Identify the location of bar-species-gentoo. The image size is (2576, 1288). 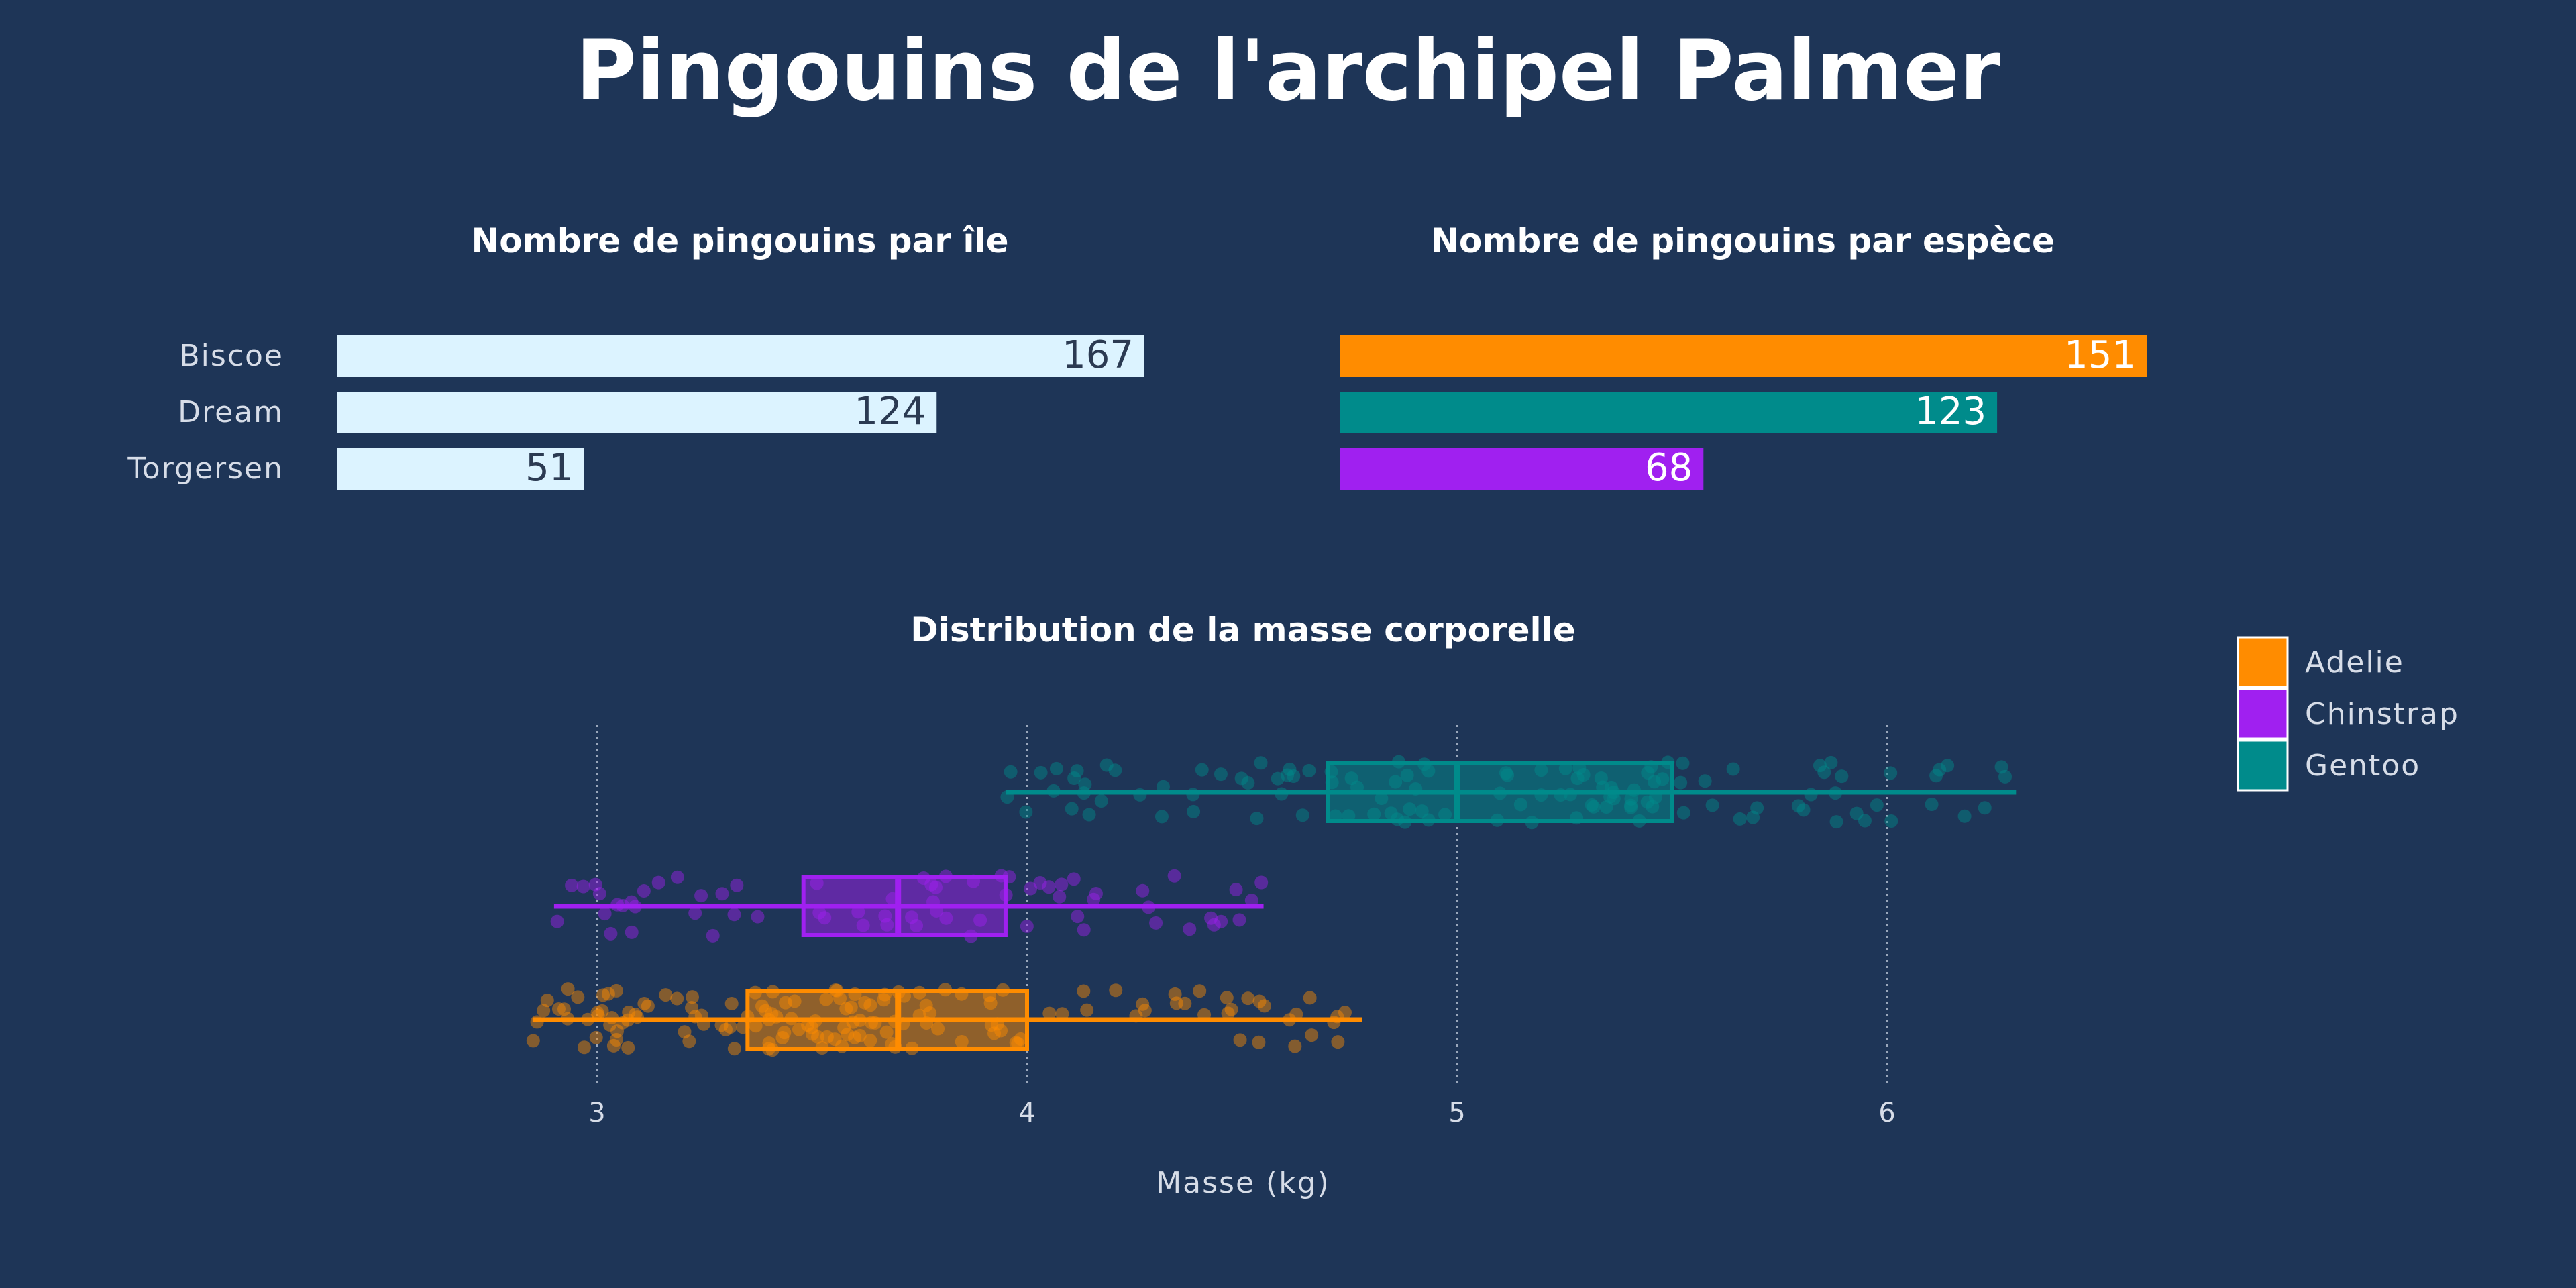
(1669, 412).